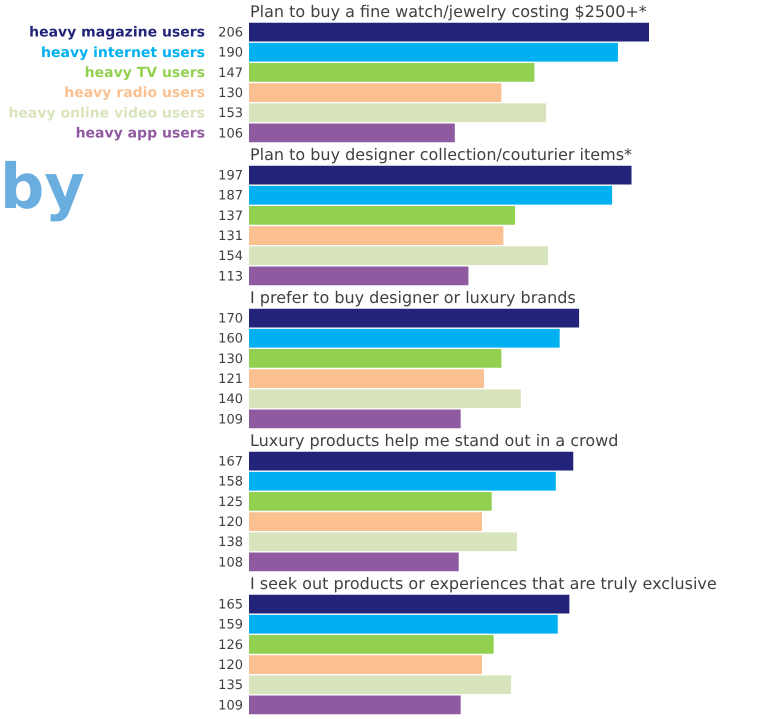 The image size is (769, 719). I want to click on data-label: 108, so click(230, 562).